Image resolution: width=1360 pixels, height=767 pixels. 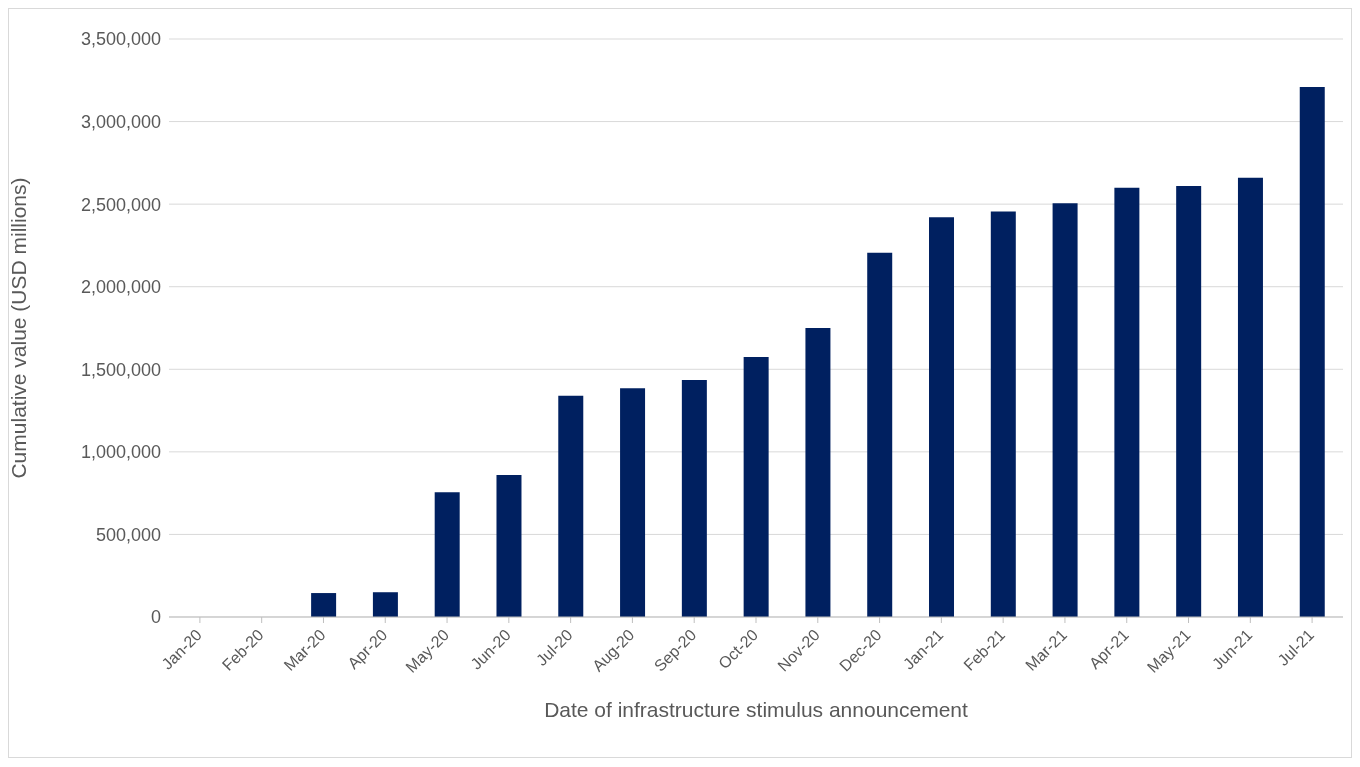 I want to click on y-tick-label: 3,500,000, so click(x=120, y=39).